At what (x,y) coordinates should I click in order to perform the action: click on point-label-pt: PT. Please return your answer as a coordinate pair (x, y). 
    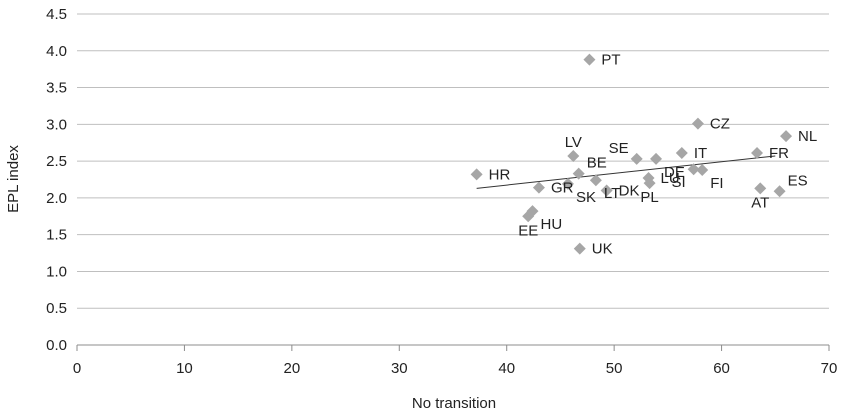
    Looking at the image, I should click on (610, 60).